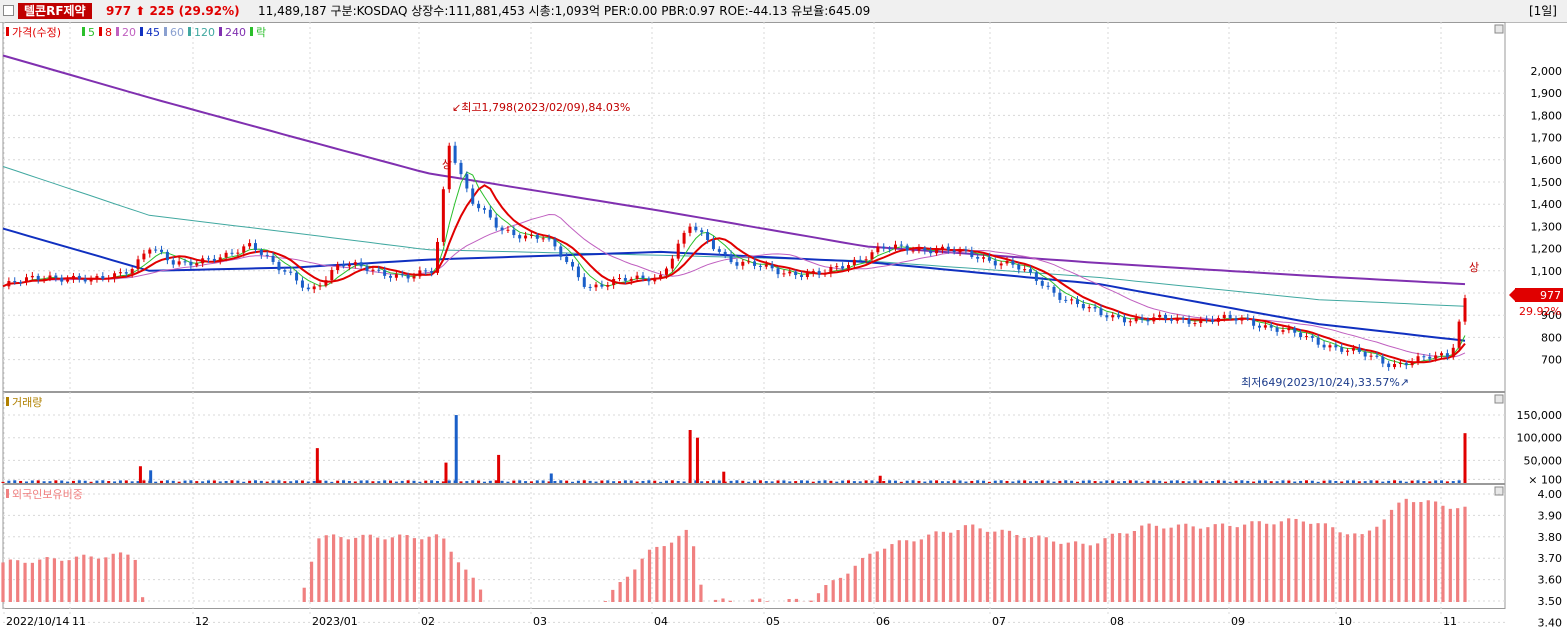 Image resolution: width=1567 pixels, height=630 pixels. I want to click on stock-name: 텔콘RF제약, so click(55, 11).